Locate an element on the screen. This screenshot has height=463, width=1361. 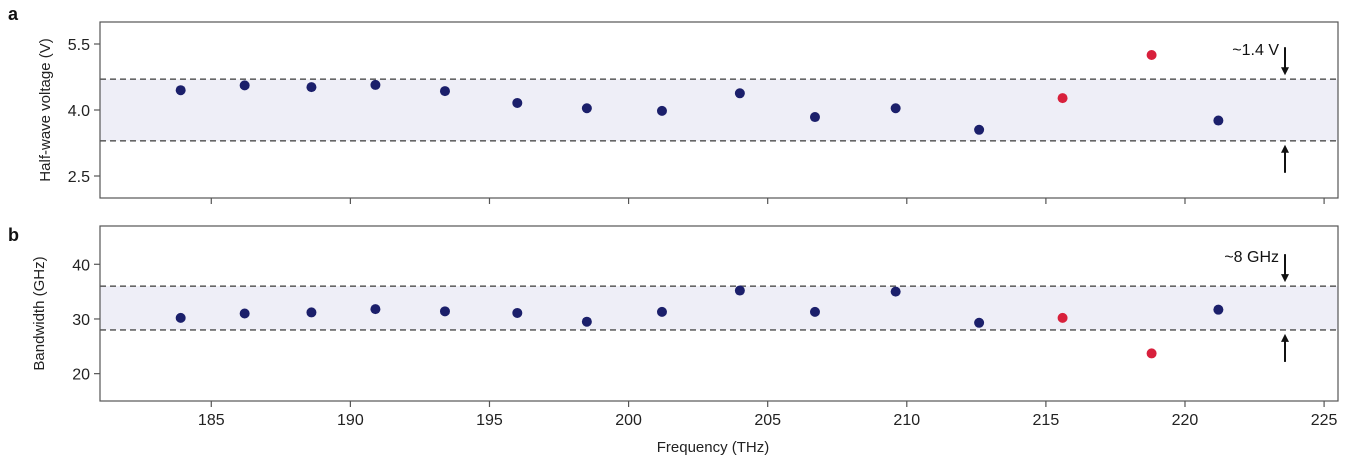
panel-b-up-arrow-head is located at coordinates (1285, 337).